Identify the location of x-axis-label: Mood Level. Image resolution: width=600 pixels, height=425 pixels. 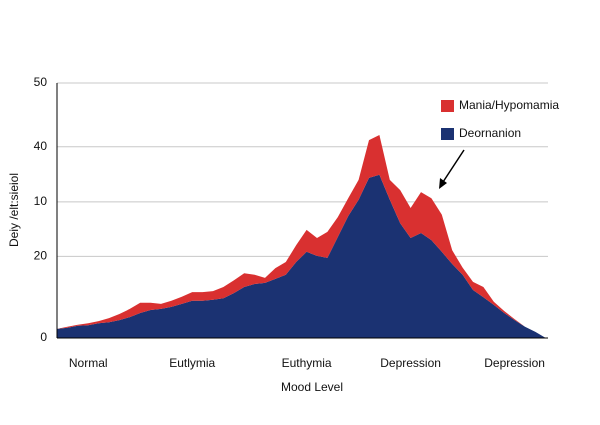
(312, 387).